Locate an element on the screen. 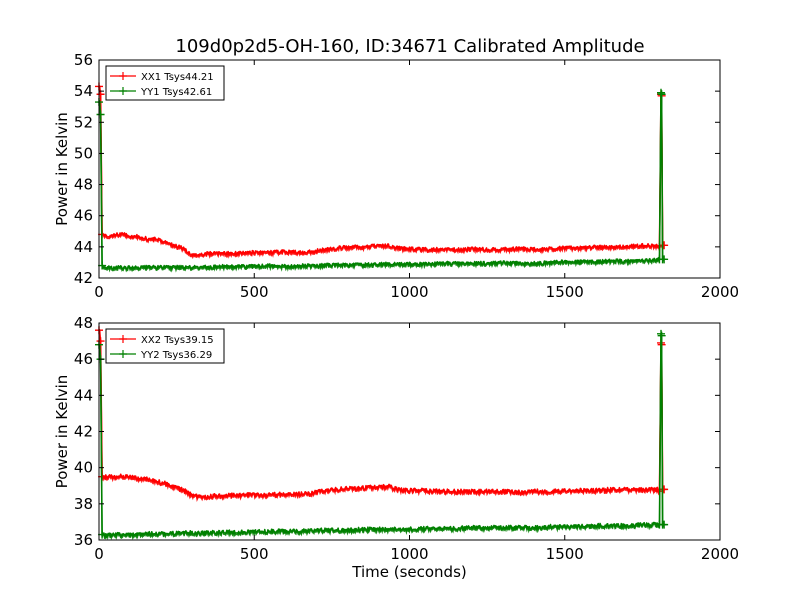 The image size is (800, 600). y-tick-label: 56 is located at coordinates (83, 60).